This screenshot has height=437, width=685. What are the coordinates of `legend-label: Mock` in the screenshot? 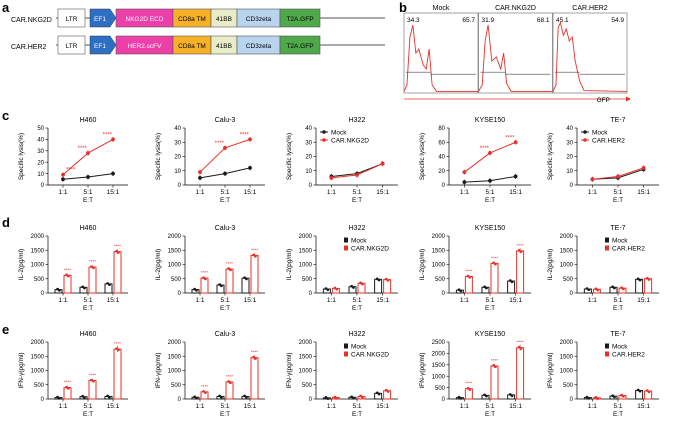 It's located at (339, 132).